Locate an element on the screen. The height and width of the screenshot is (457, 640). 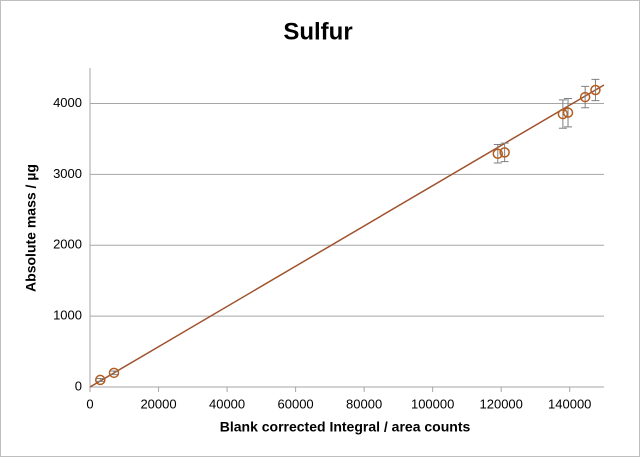
x-axis-label: Blank corrected Integral / area counts is located at coordinates (345, 427).